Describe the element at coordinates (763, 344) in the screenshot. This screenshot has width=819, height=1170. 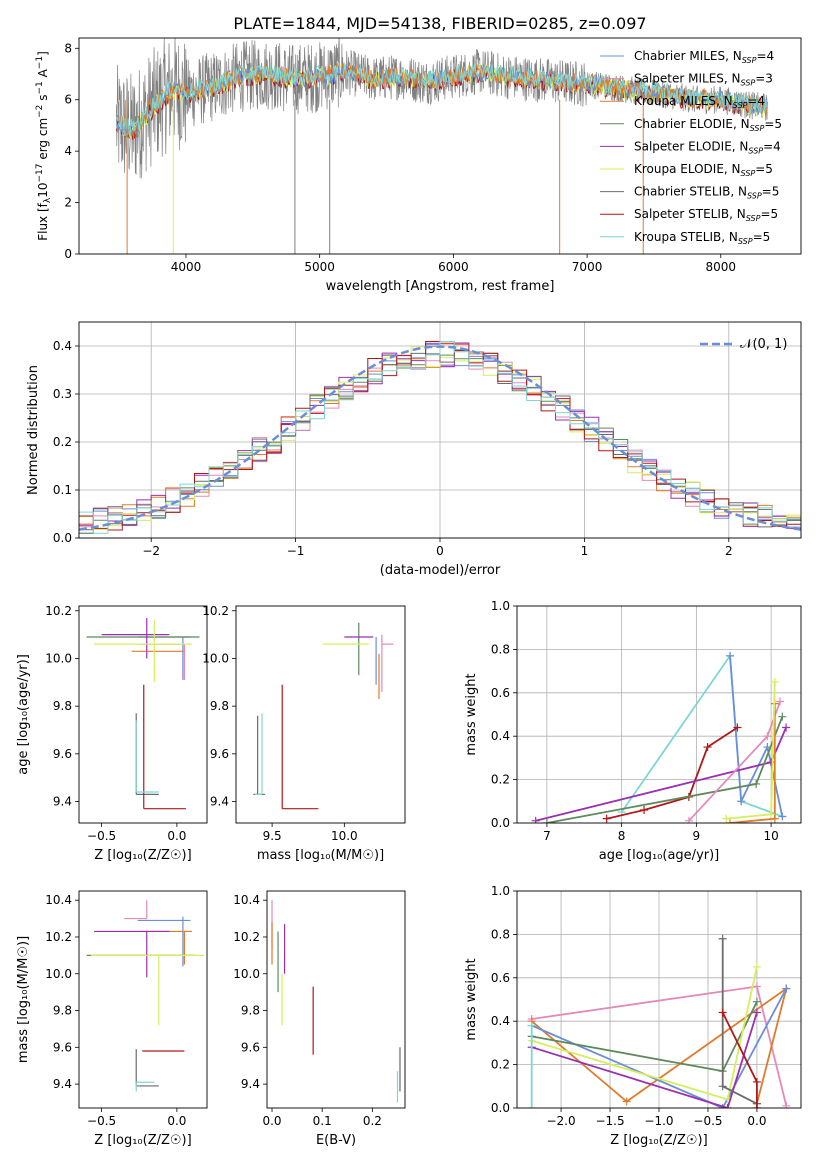
I see `legend-label: 𝒩(0, 1)` at that location.